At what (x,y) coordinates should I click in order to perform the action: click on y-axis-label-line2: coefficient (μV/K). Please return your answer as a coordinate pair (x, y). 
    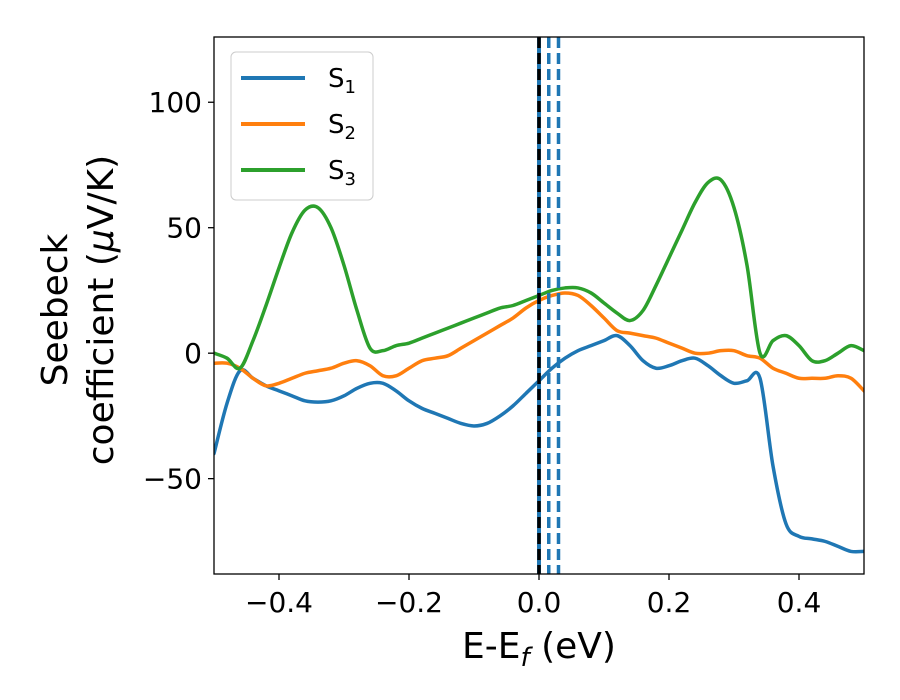
    Looking at the image, I should click on (101, 310).